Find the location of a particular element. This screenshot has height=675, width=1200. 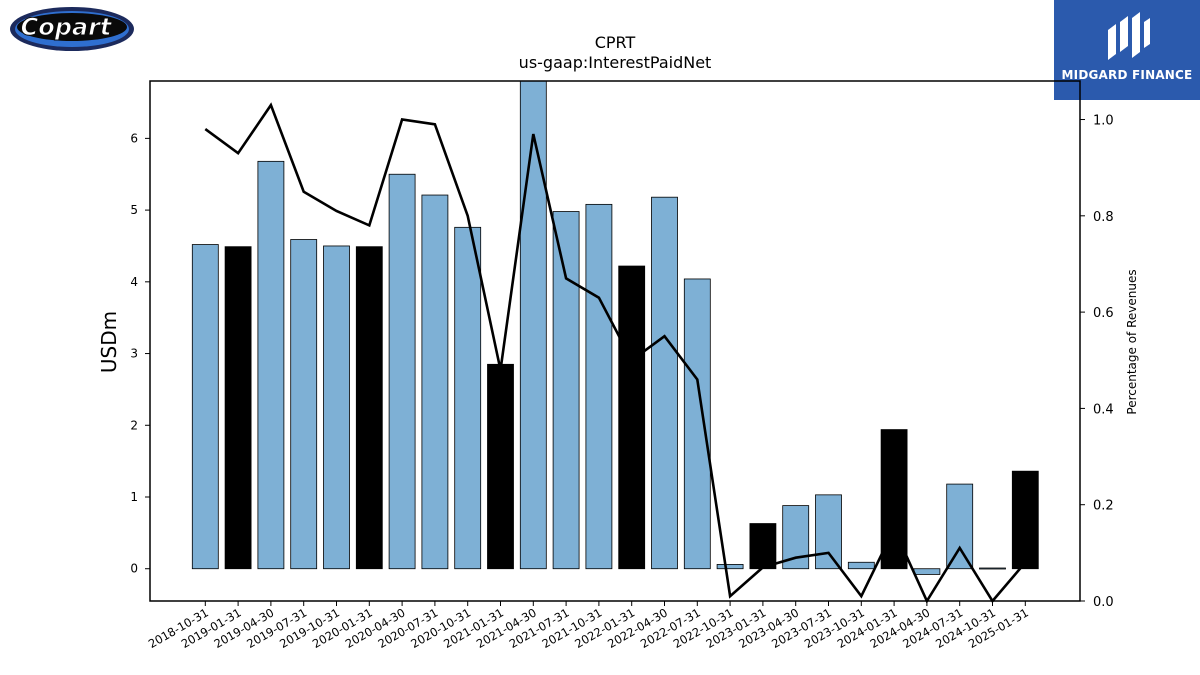

y2-tick-label: 1.0 is located at coordinates (1103, 121).